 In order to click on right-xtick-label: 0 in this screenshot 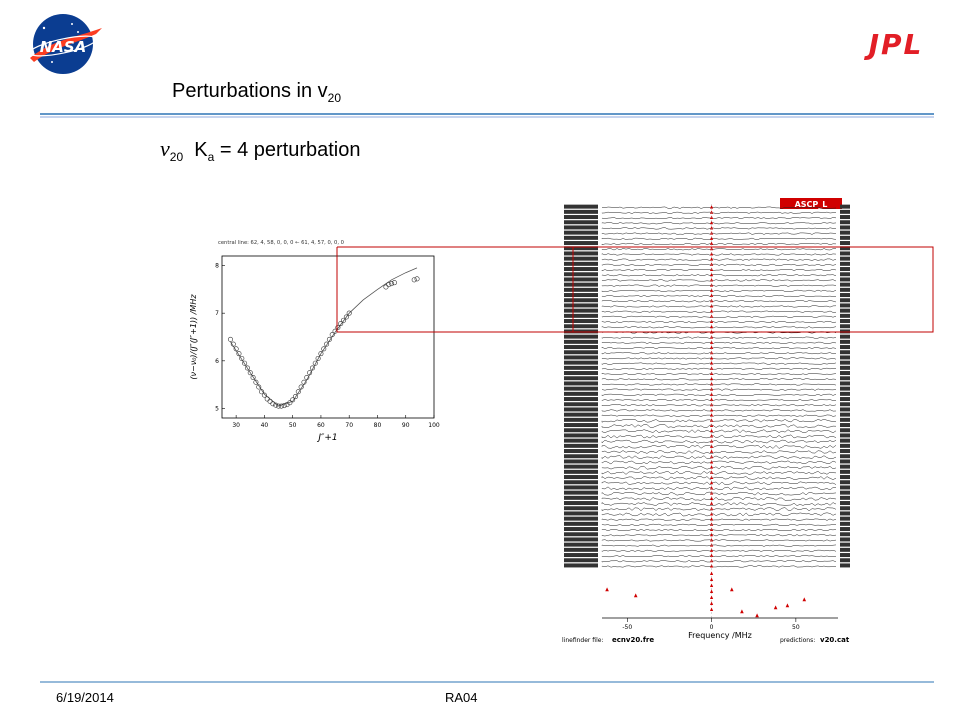, I will do `click(712, 627)`.